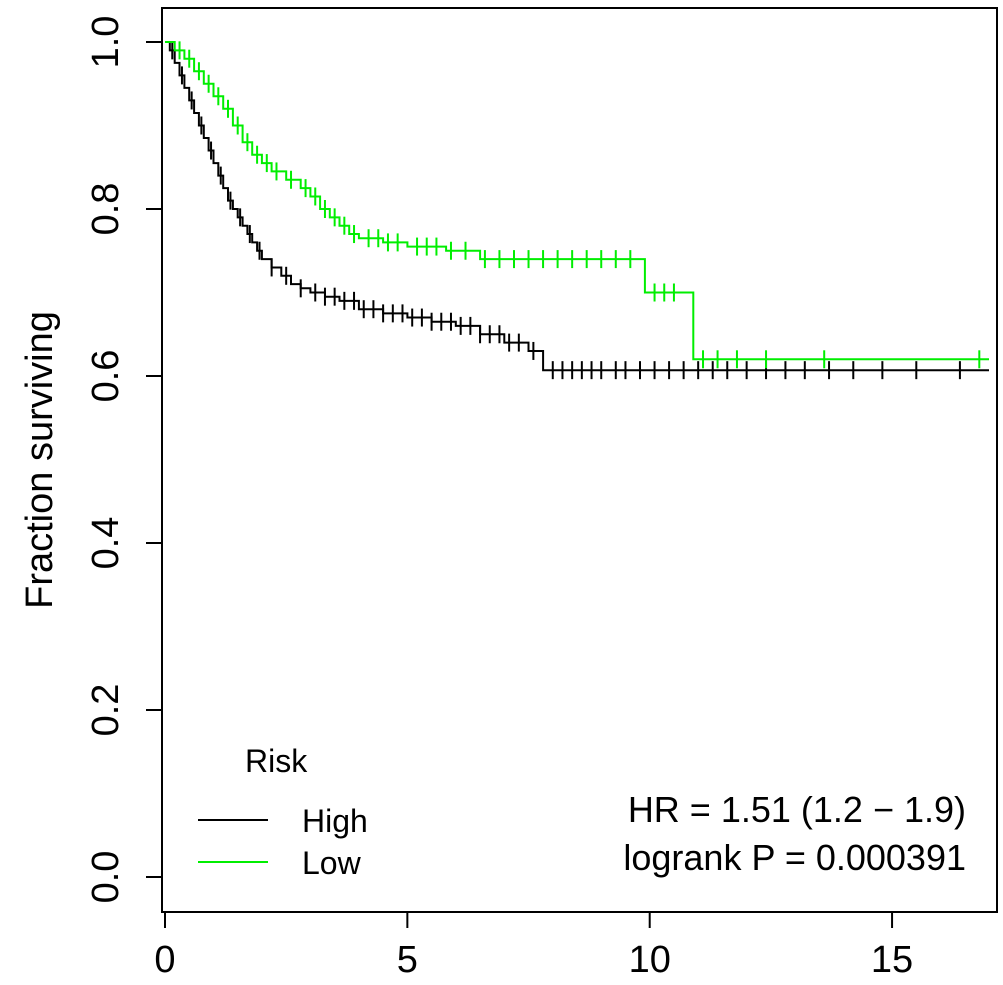 The width and height of the screenshot is (1003, 985). Describe the element at coordinates (164, 960) in the screenshot. I see `x-tick-label: 0` at that location.